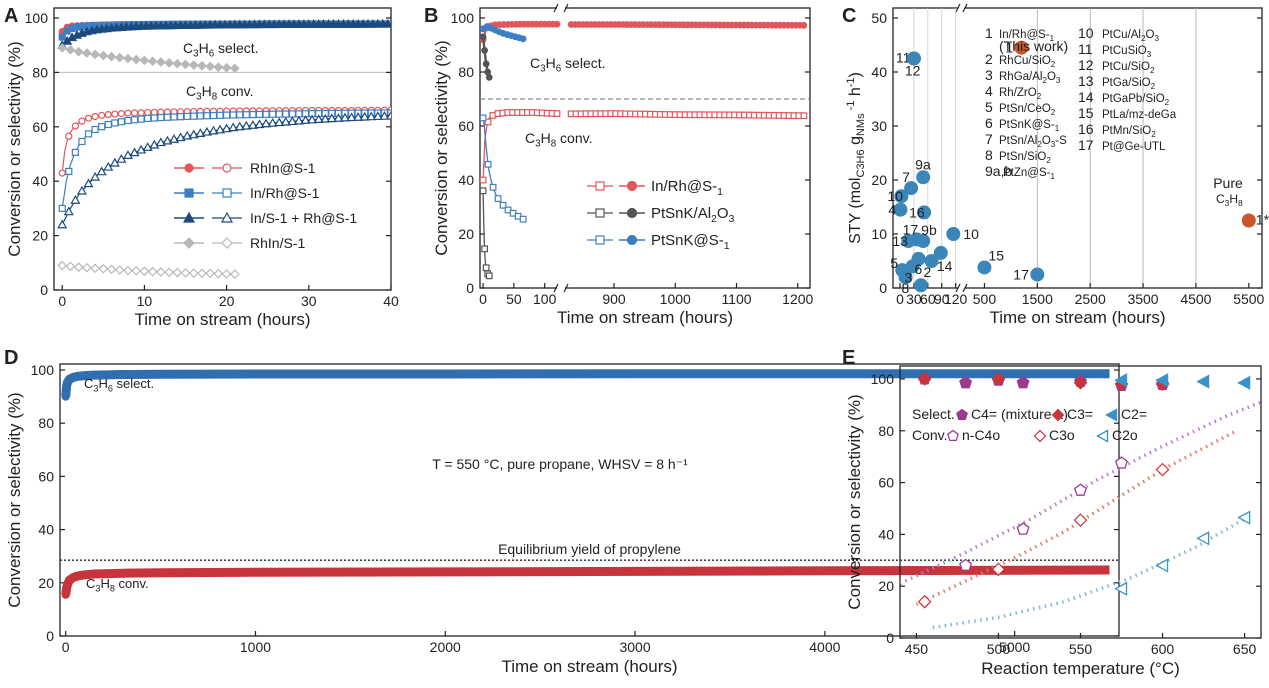  Describe the element at coordinates (849, 16) in the screenshot. I see `panel-label: C` at that location.